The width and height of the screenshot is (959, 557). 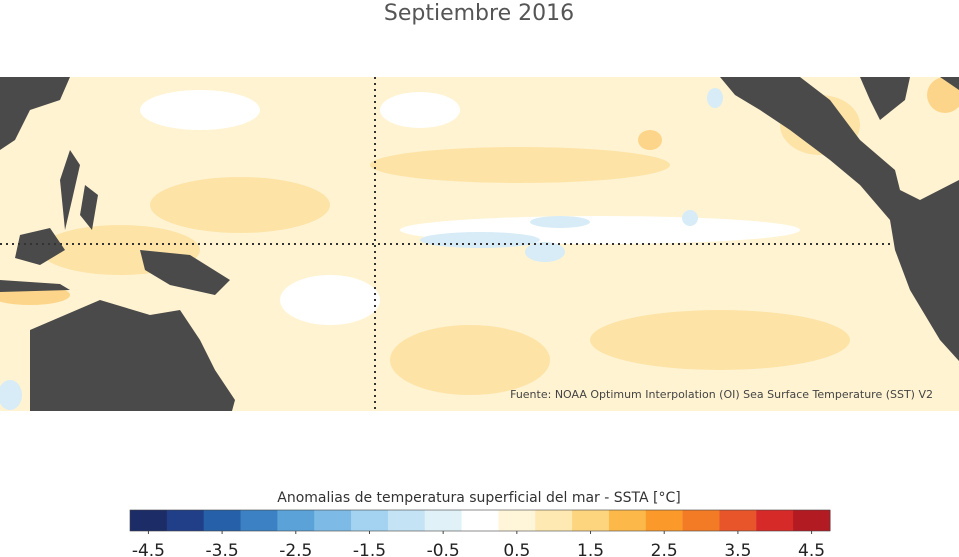 What do you see at coordinates (479, 13) in the screenshot?
I see `map-title: Septiembre 2016` at bounding box center [479, 13].